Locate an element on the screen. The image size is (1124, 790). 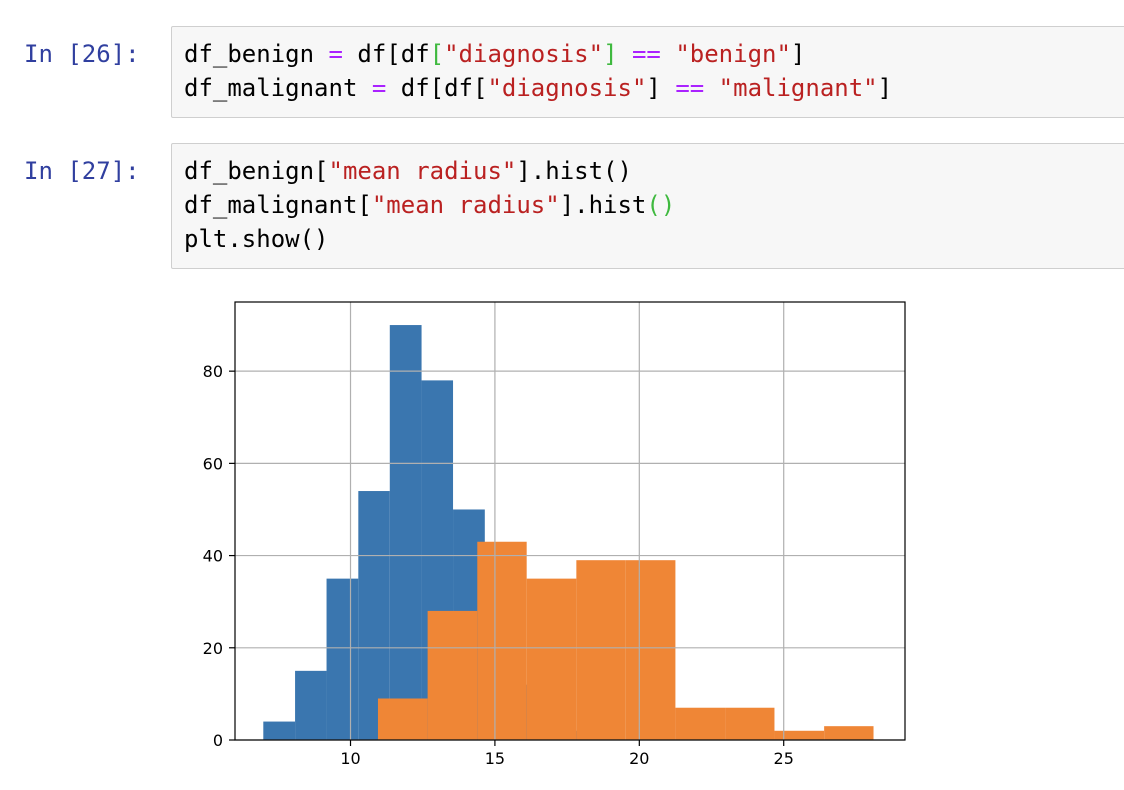
code-token: () is located at coordinates (661, 205).